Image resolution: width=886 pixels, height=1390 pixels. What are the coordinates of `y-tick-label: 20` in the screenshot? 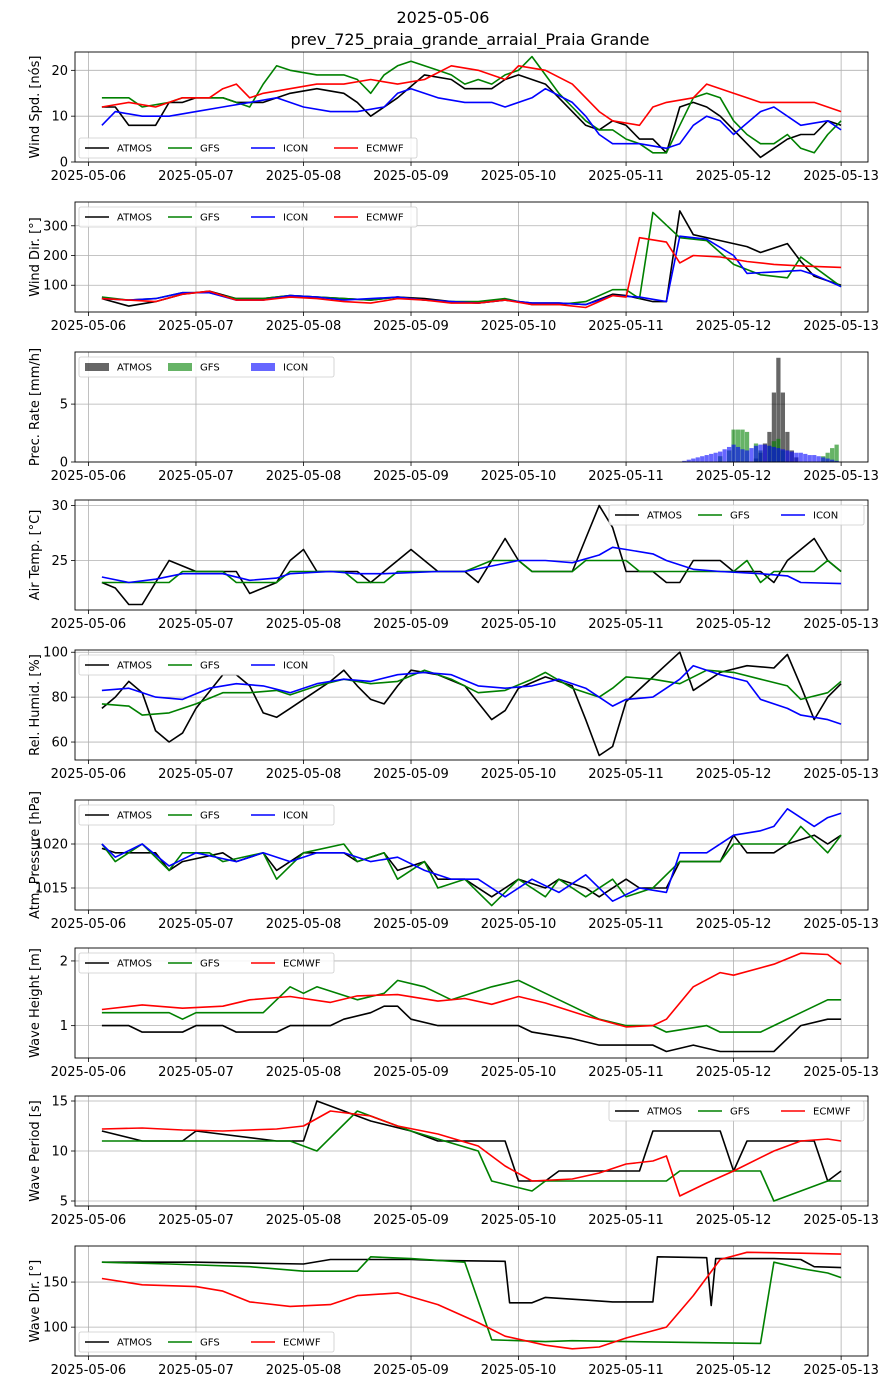 It's located at (59, 71).